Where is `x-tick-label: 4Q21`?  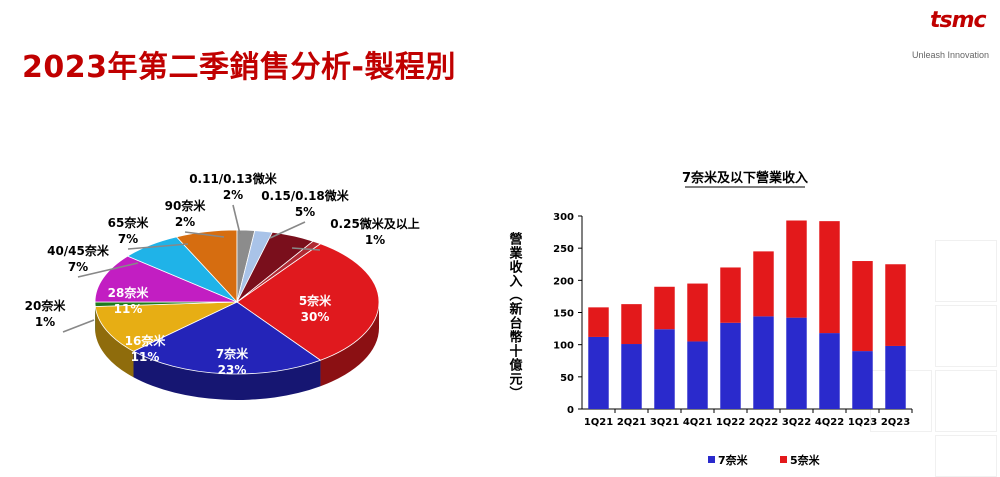 x-tick-label: 4Q21 is located at coordinates (697, 422).